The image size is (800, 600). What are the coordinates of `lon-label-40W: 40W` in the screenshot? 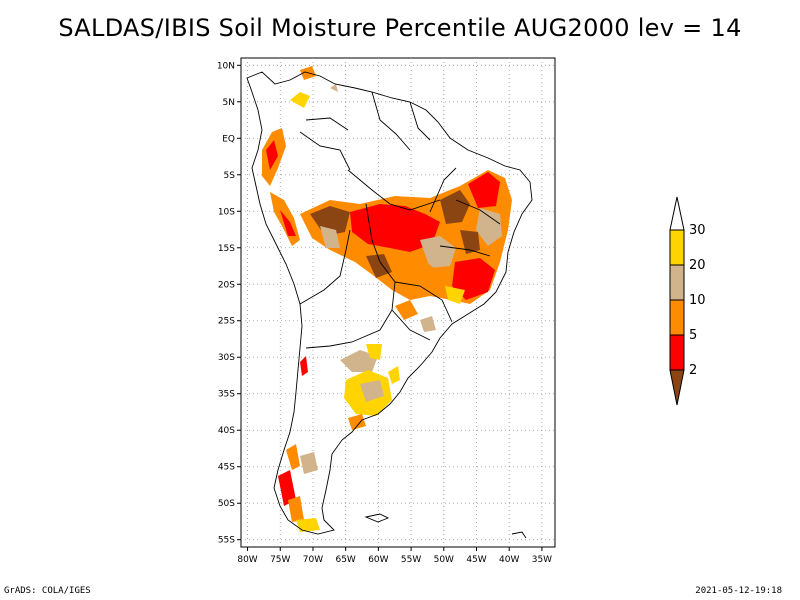 It's located at (509, 560).